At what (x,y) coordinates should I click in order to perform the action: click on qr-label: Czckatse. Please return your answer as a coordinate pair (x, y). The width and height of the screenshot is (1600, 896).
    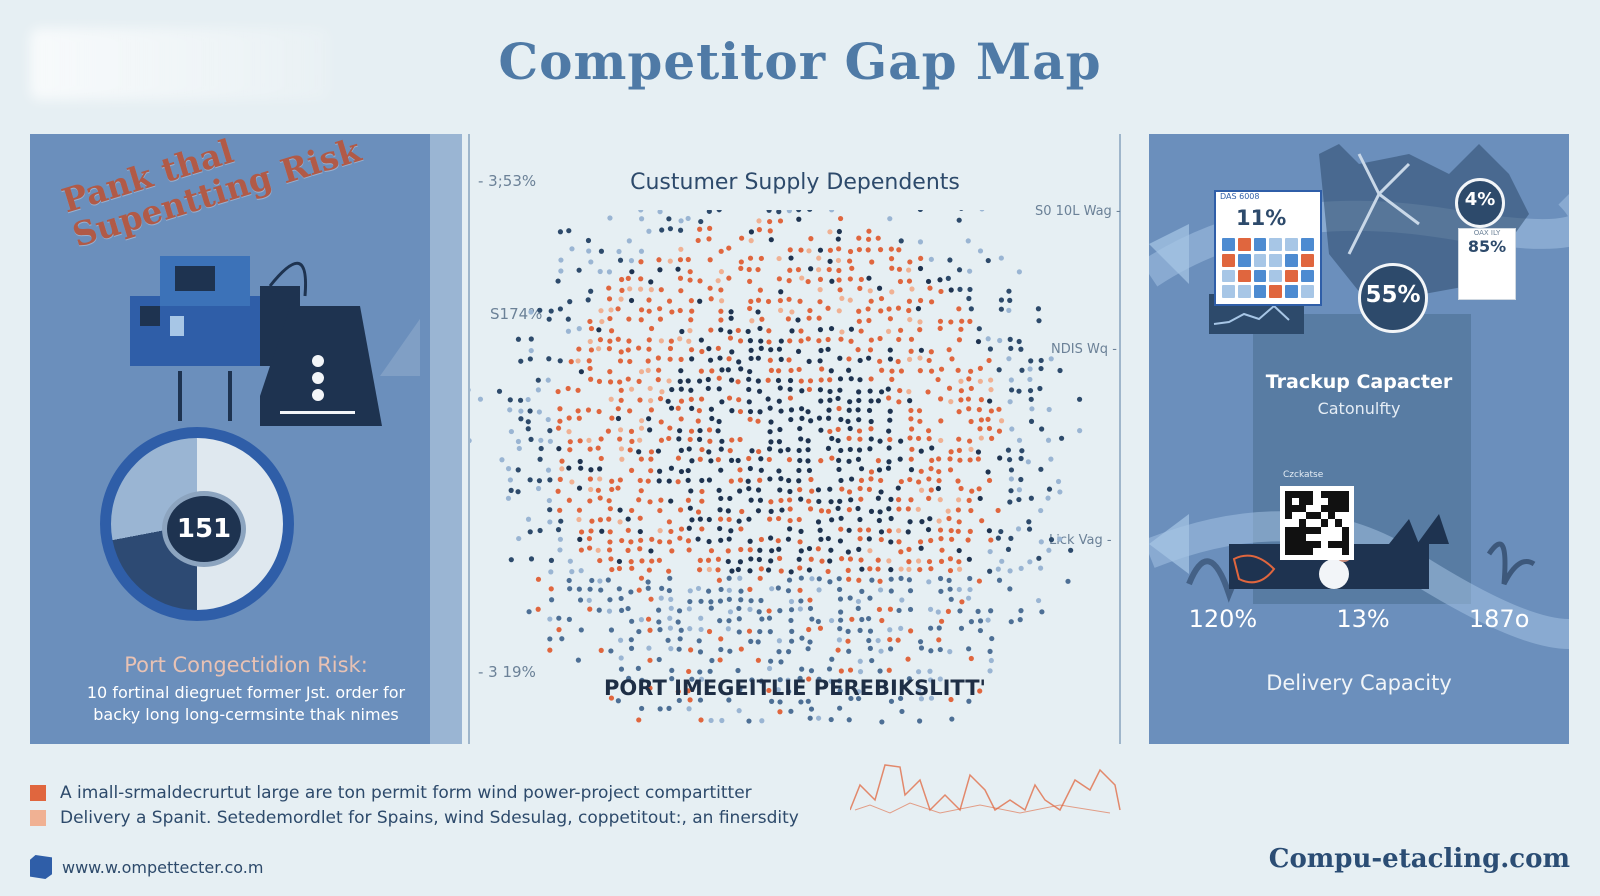
    Looking at the image, I should click on (1303, 475).